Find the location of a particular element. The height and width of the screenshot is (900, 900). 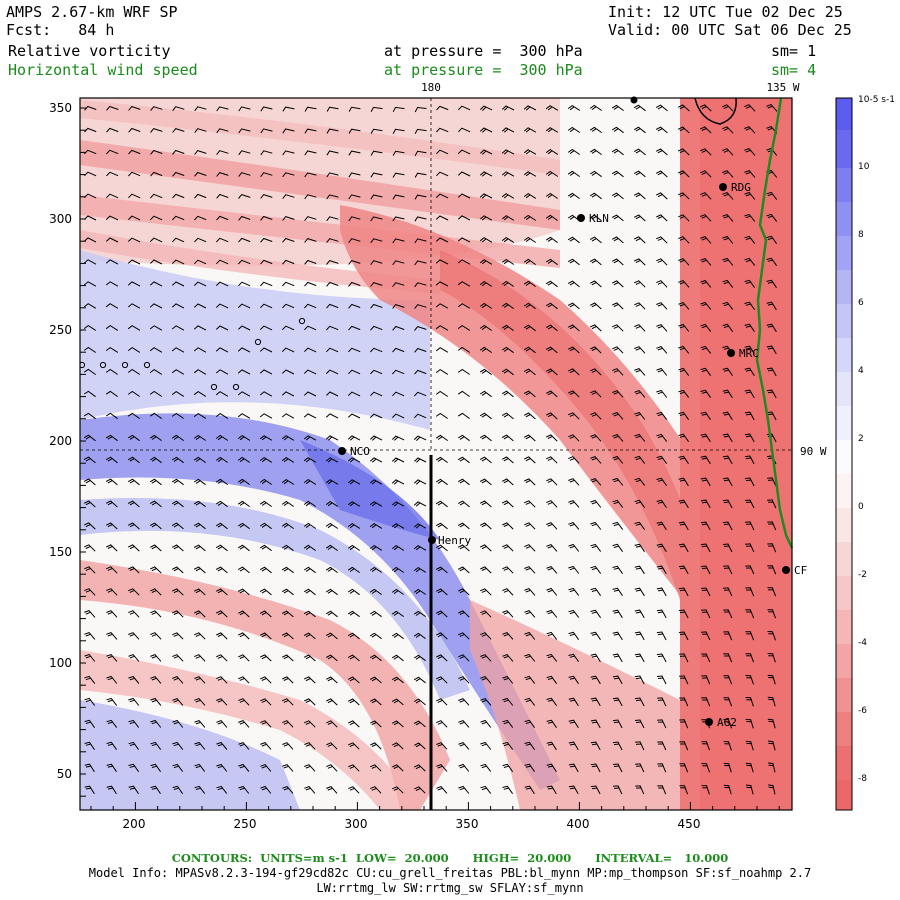

model-info-2: LW:rrtmg_lw SW:rrtmg_sw SFLAY:sf_mynn is located at coordinates (450, 888).